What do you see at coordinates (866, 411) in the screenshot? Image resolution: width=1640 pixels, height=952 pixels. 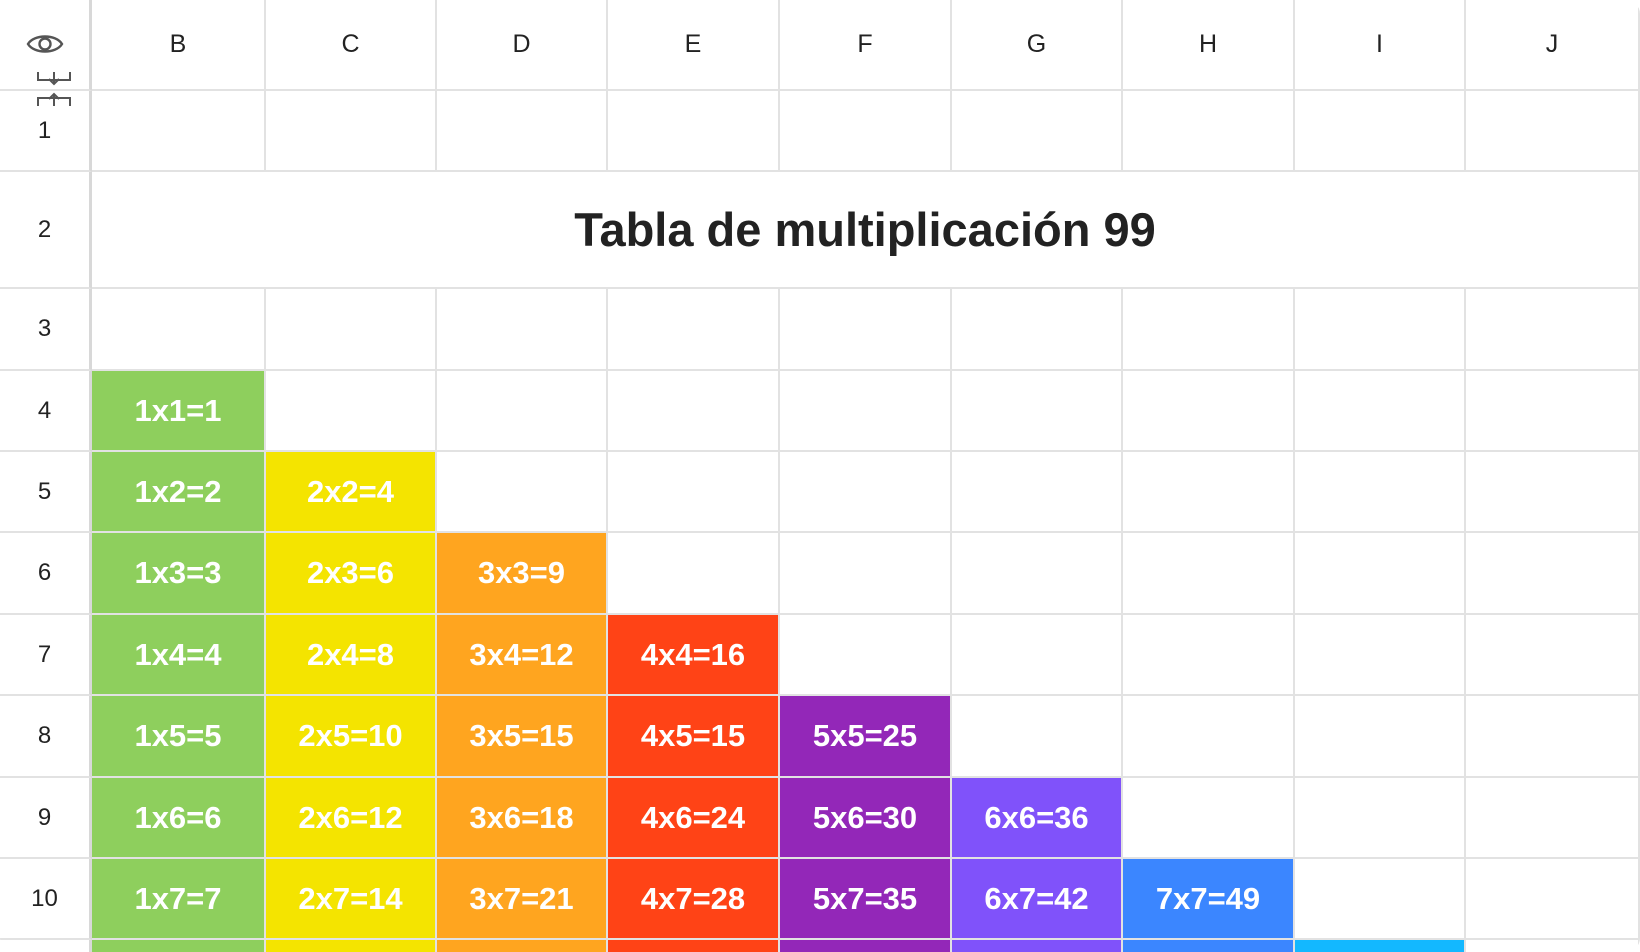 I see `cell-f4` at bounding box center [866, 411].